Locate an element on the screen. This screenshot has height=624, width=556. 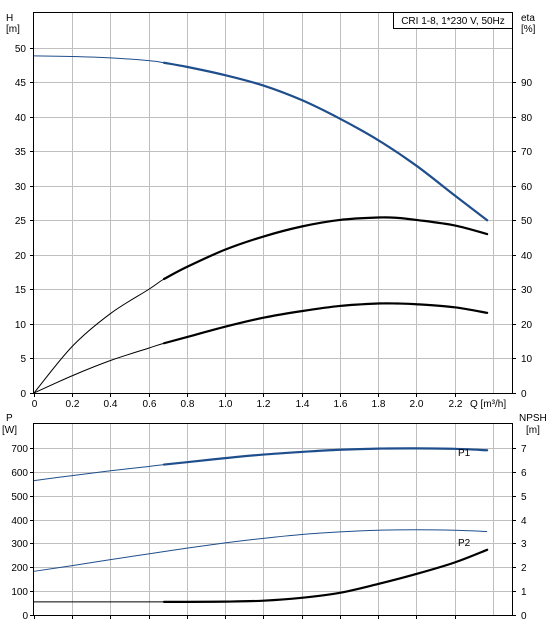
y-left-tick-label: 20 is located at coordinates (21, 256).